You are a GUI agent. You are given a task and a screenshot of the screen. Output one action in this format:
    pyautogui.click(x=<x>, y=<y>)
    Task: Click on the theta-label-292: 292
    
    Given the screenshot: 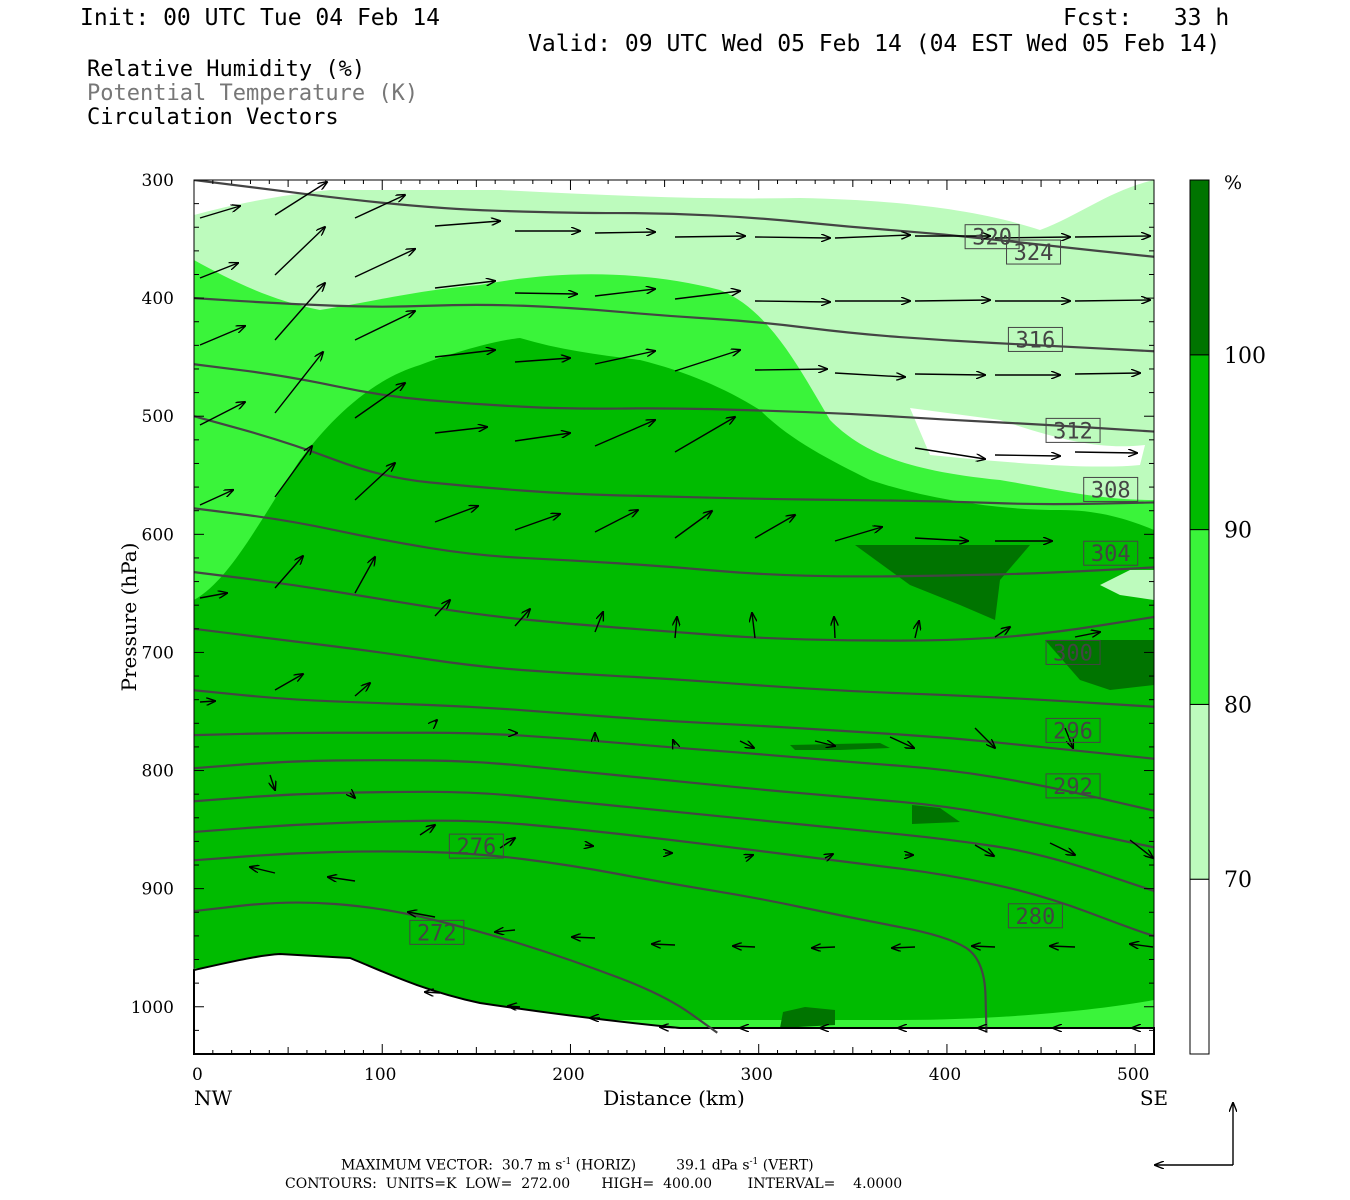 What is the action you would take?
    pyautogui.click(x=1073, y=786)
    